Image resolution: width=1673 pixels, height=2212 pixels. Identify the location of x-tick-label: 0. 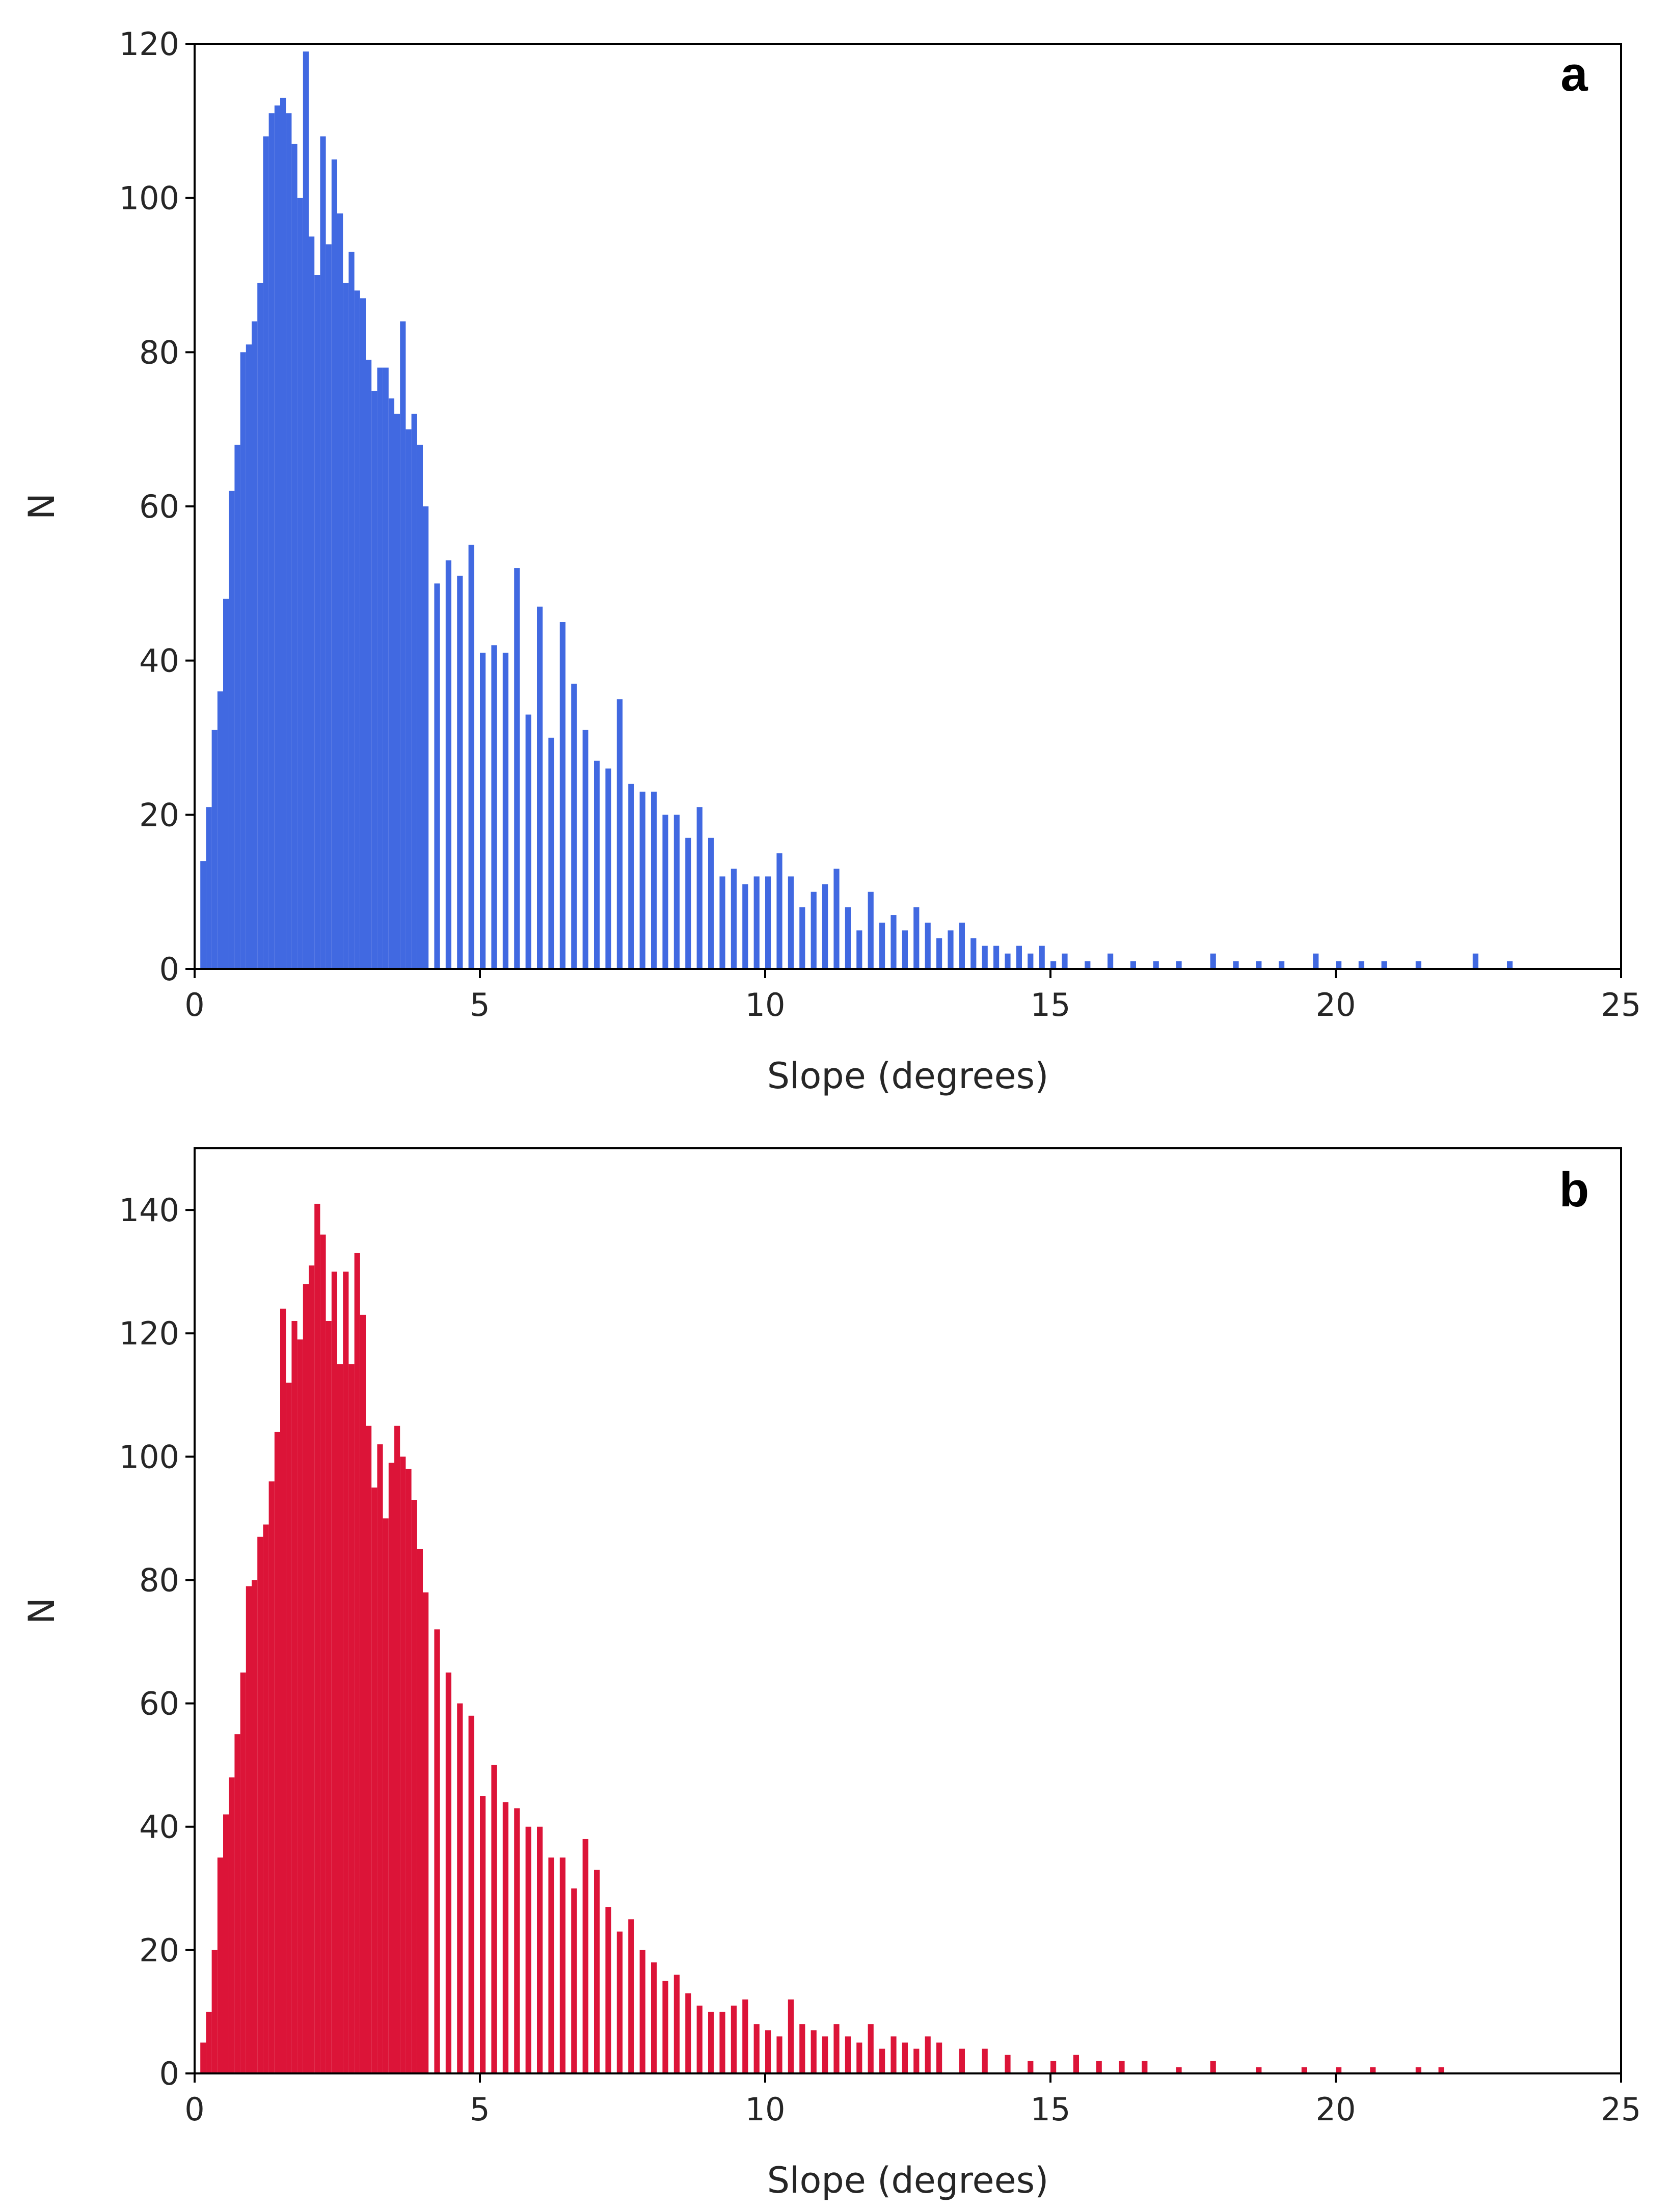
(194, 2109).